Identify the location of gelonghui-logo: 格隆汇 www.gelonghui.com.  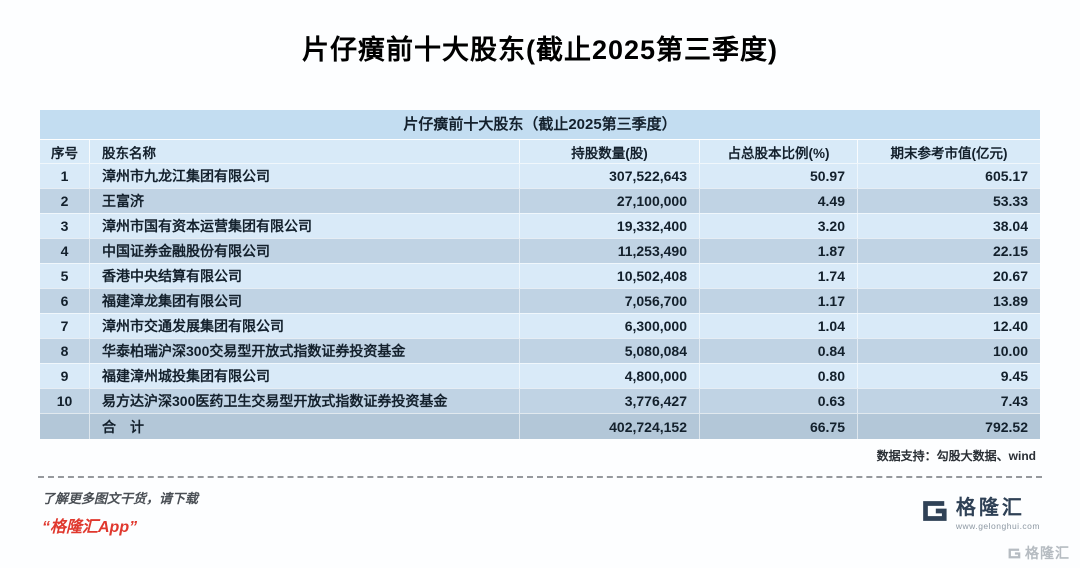
(979, 511).